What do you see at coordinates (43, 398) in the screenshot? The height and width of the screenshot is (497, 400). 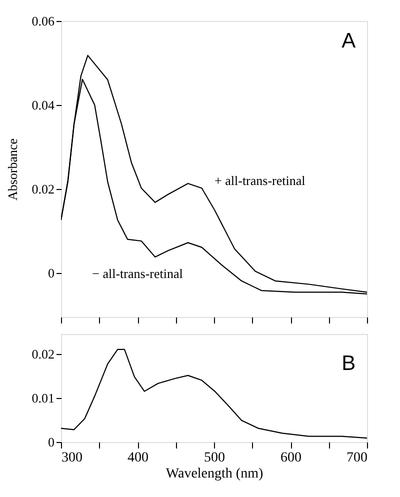 I see `y-tick-label: 0.01` at bounding box center [43, 398].